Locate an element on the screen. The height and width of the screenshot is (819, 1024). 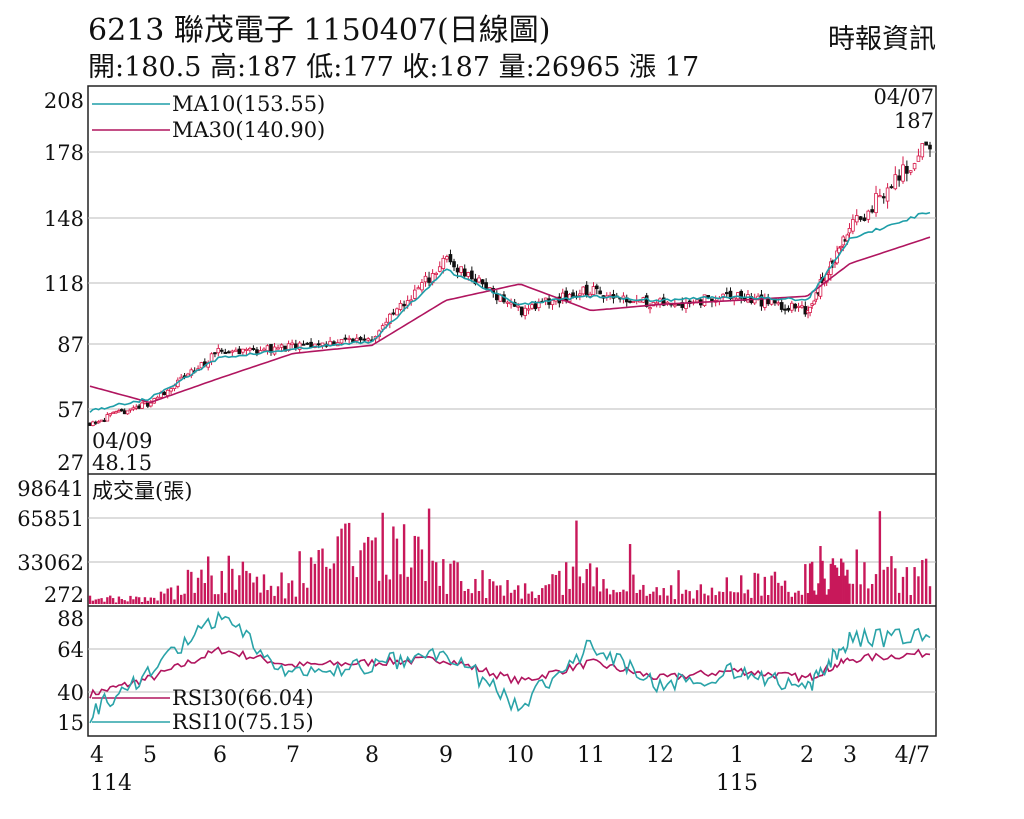
x-tick-label: 6 is located at coordinates (220, 755).